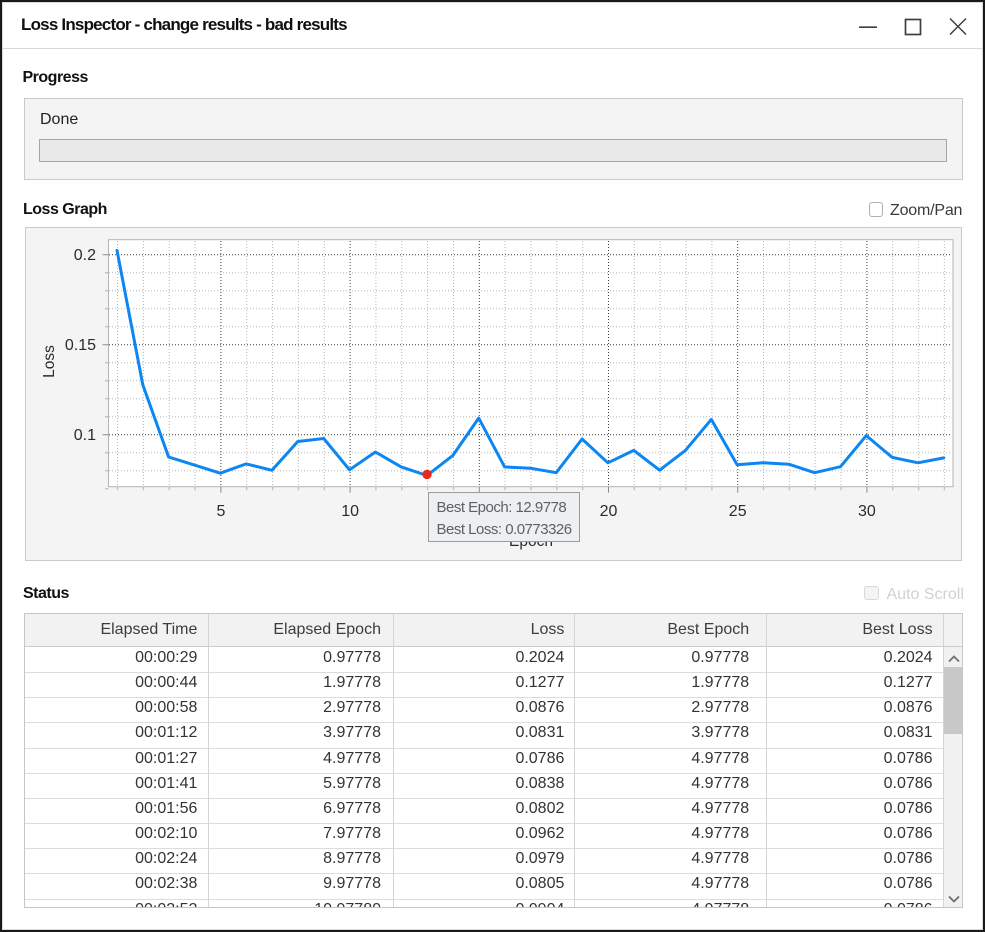  What do you see at coordinates (737, 511) in the screenshot?
I see `svg-text: 25` at bounding box center [737, 511].